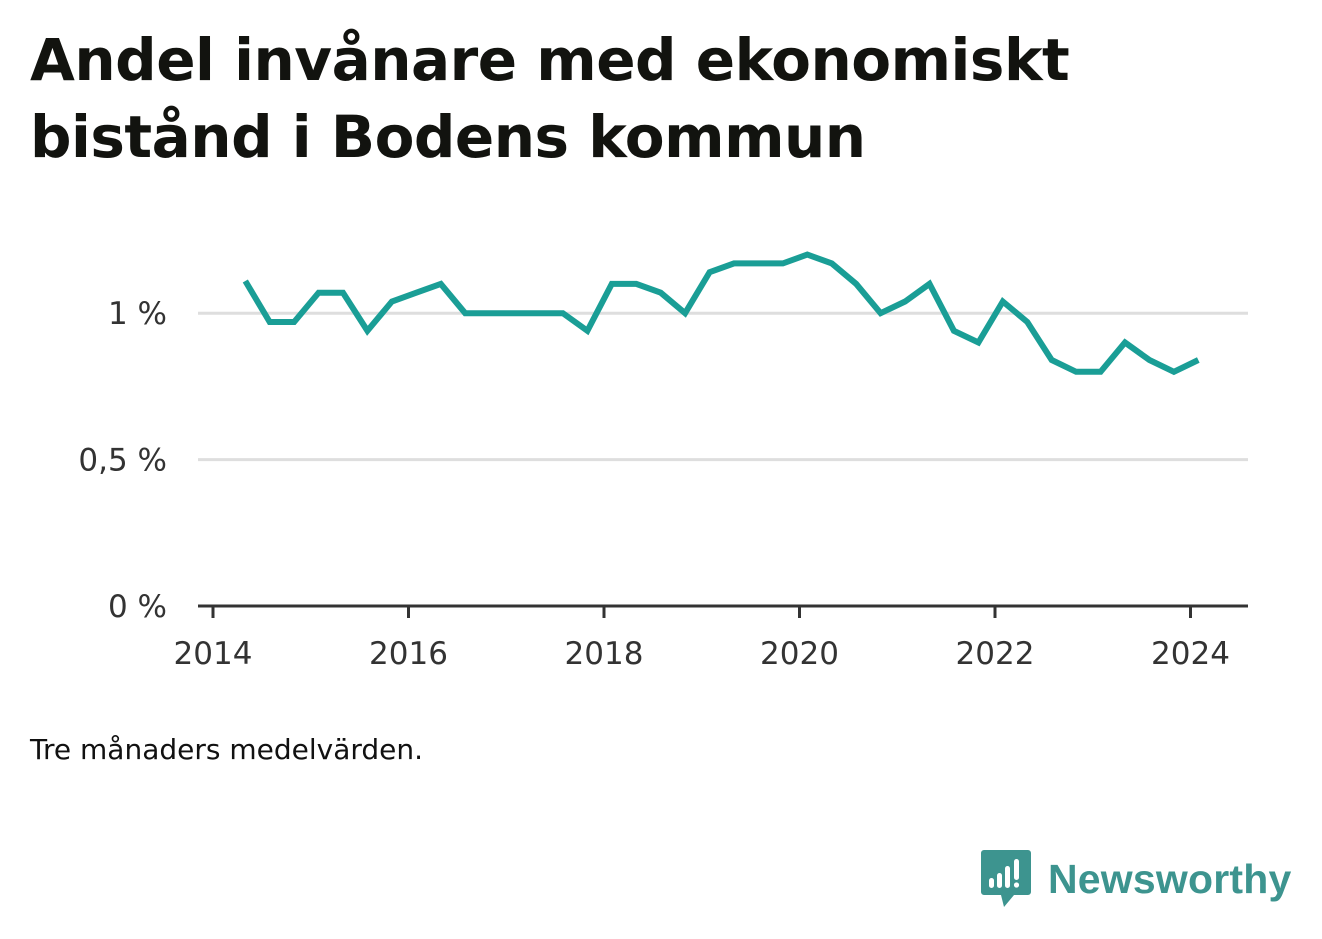 The width and height of the screenshot is (1322, 939). I want to click on x-tick-label: 2014, so click(213, 654).